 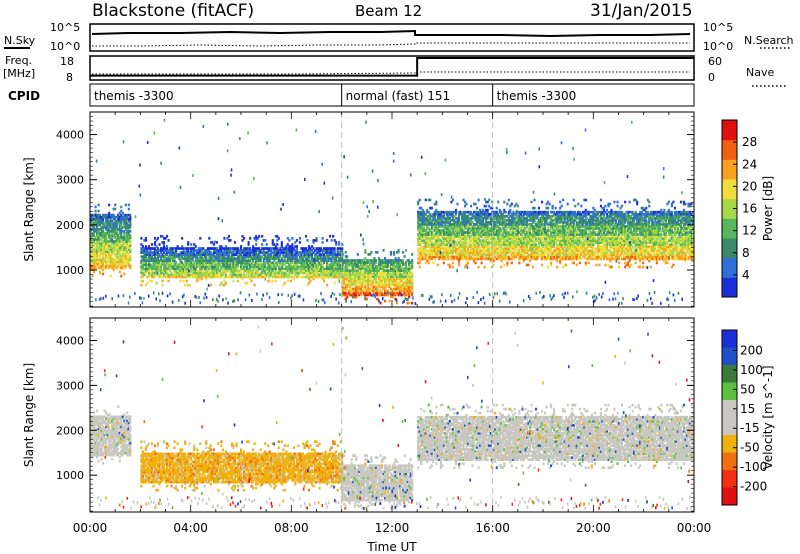 What do you see at coordinates (391, 44) in the screenshot?
I see `nsearch-trace` at bounding box center [391, 44].